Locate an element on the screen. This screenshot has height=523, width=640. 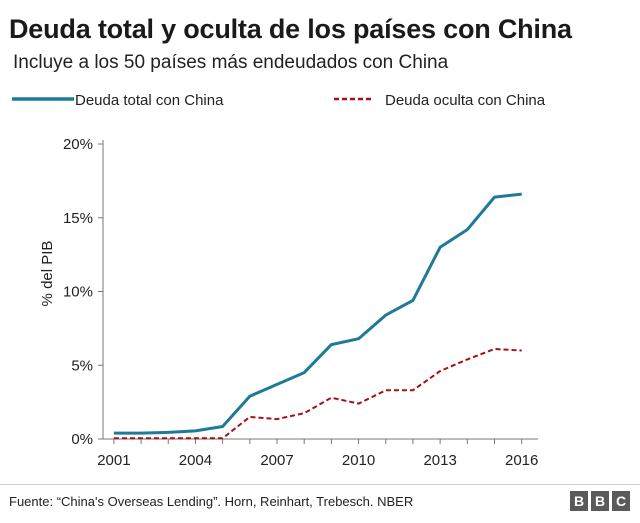
legend-label-total: Deuda total con China is located at coordinates (149, 100).